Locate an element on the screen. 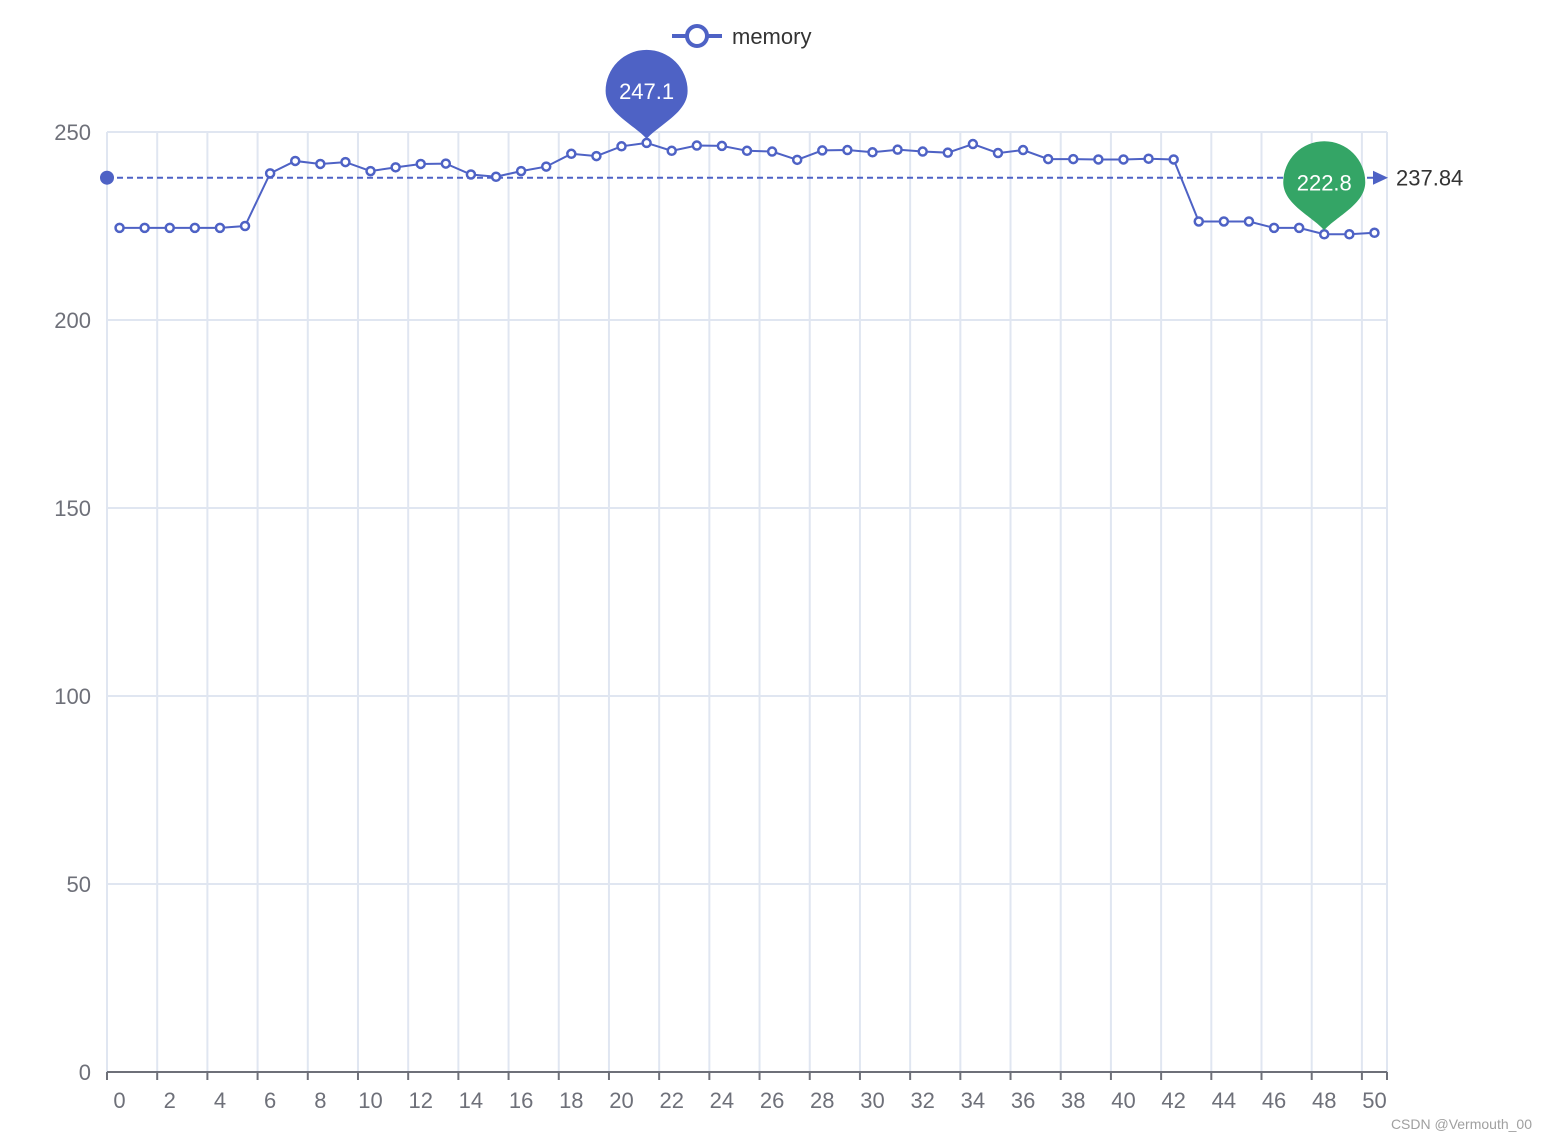 This screenshot has width=1546, height=1140. markers: 247.1 222.8 is located at coordinates (985, 140).